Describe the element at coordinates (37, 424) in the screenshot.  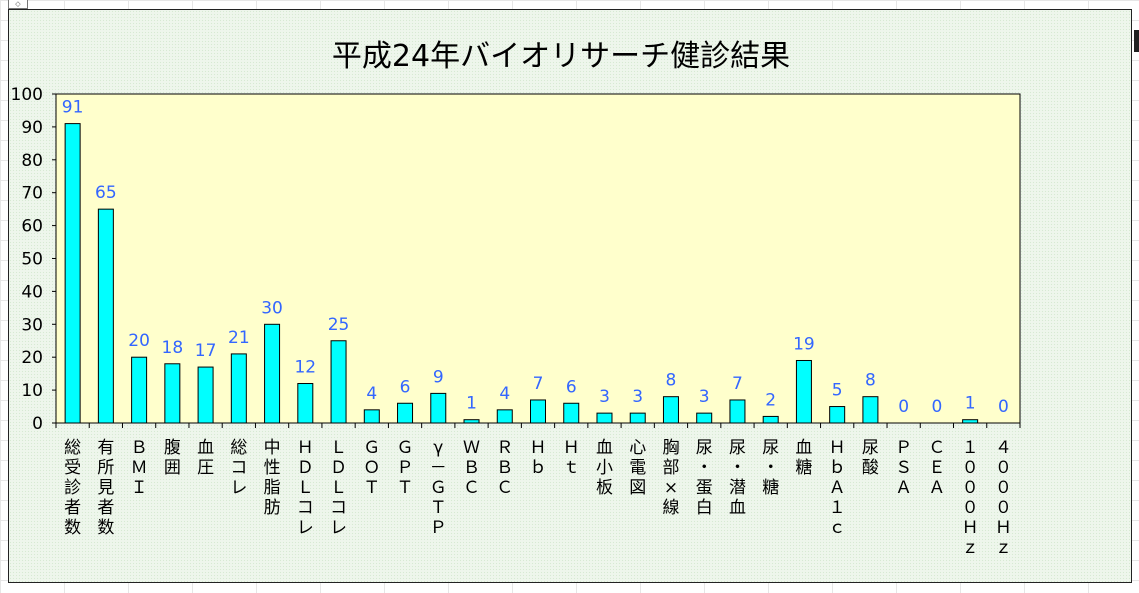
I see `y-tick-label: 0` at that location.